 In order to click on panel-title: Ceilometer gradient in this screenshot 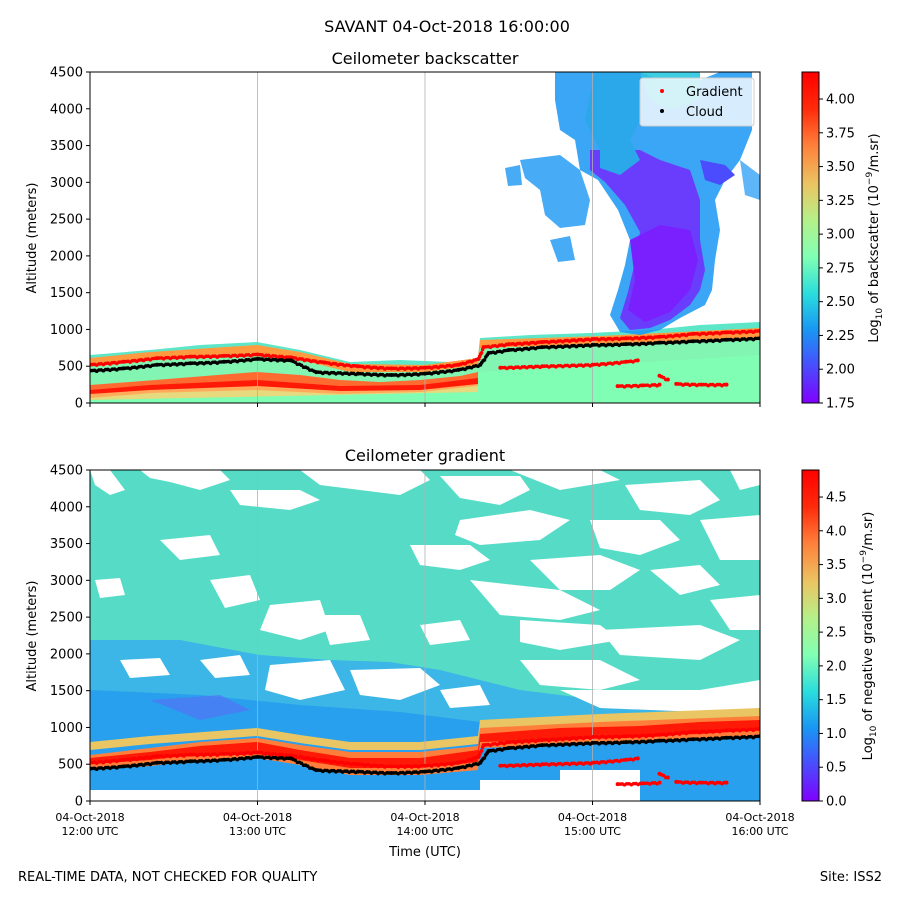, I will do `click(425, 455)`.